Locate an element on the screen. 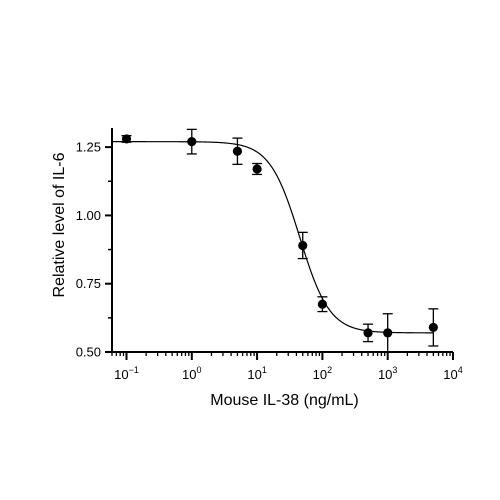 This screenshot has width=500, height=500. x-tick-label: 10² is located at coordinates (322, 373).